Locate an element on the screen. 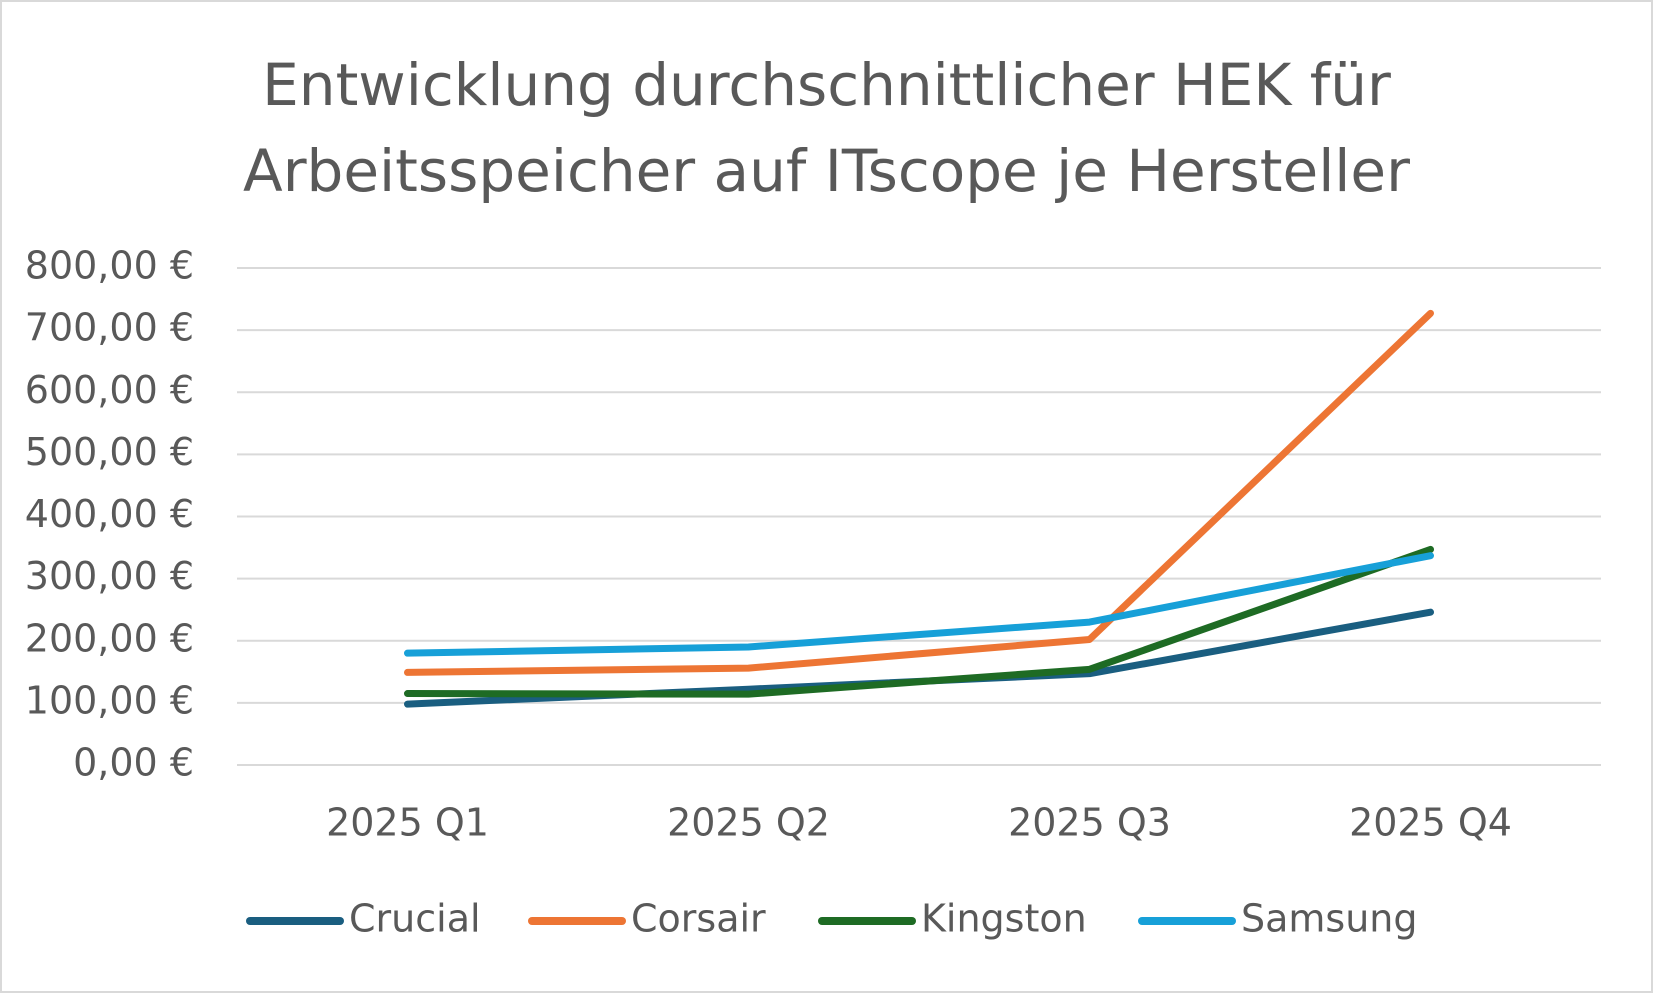  y-tick-label: 400,00 € is located at coordinates (109, 514).